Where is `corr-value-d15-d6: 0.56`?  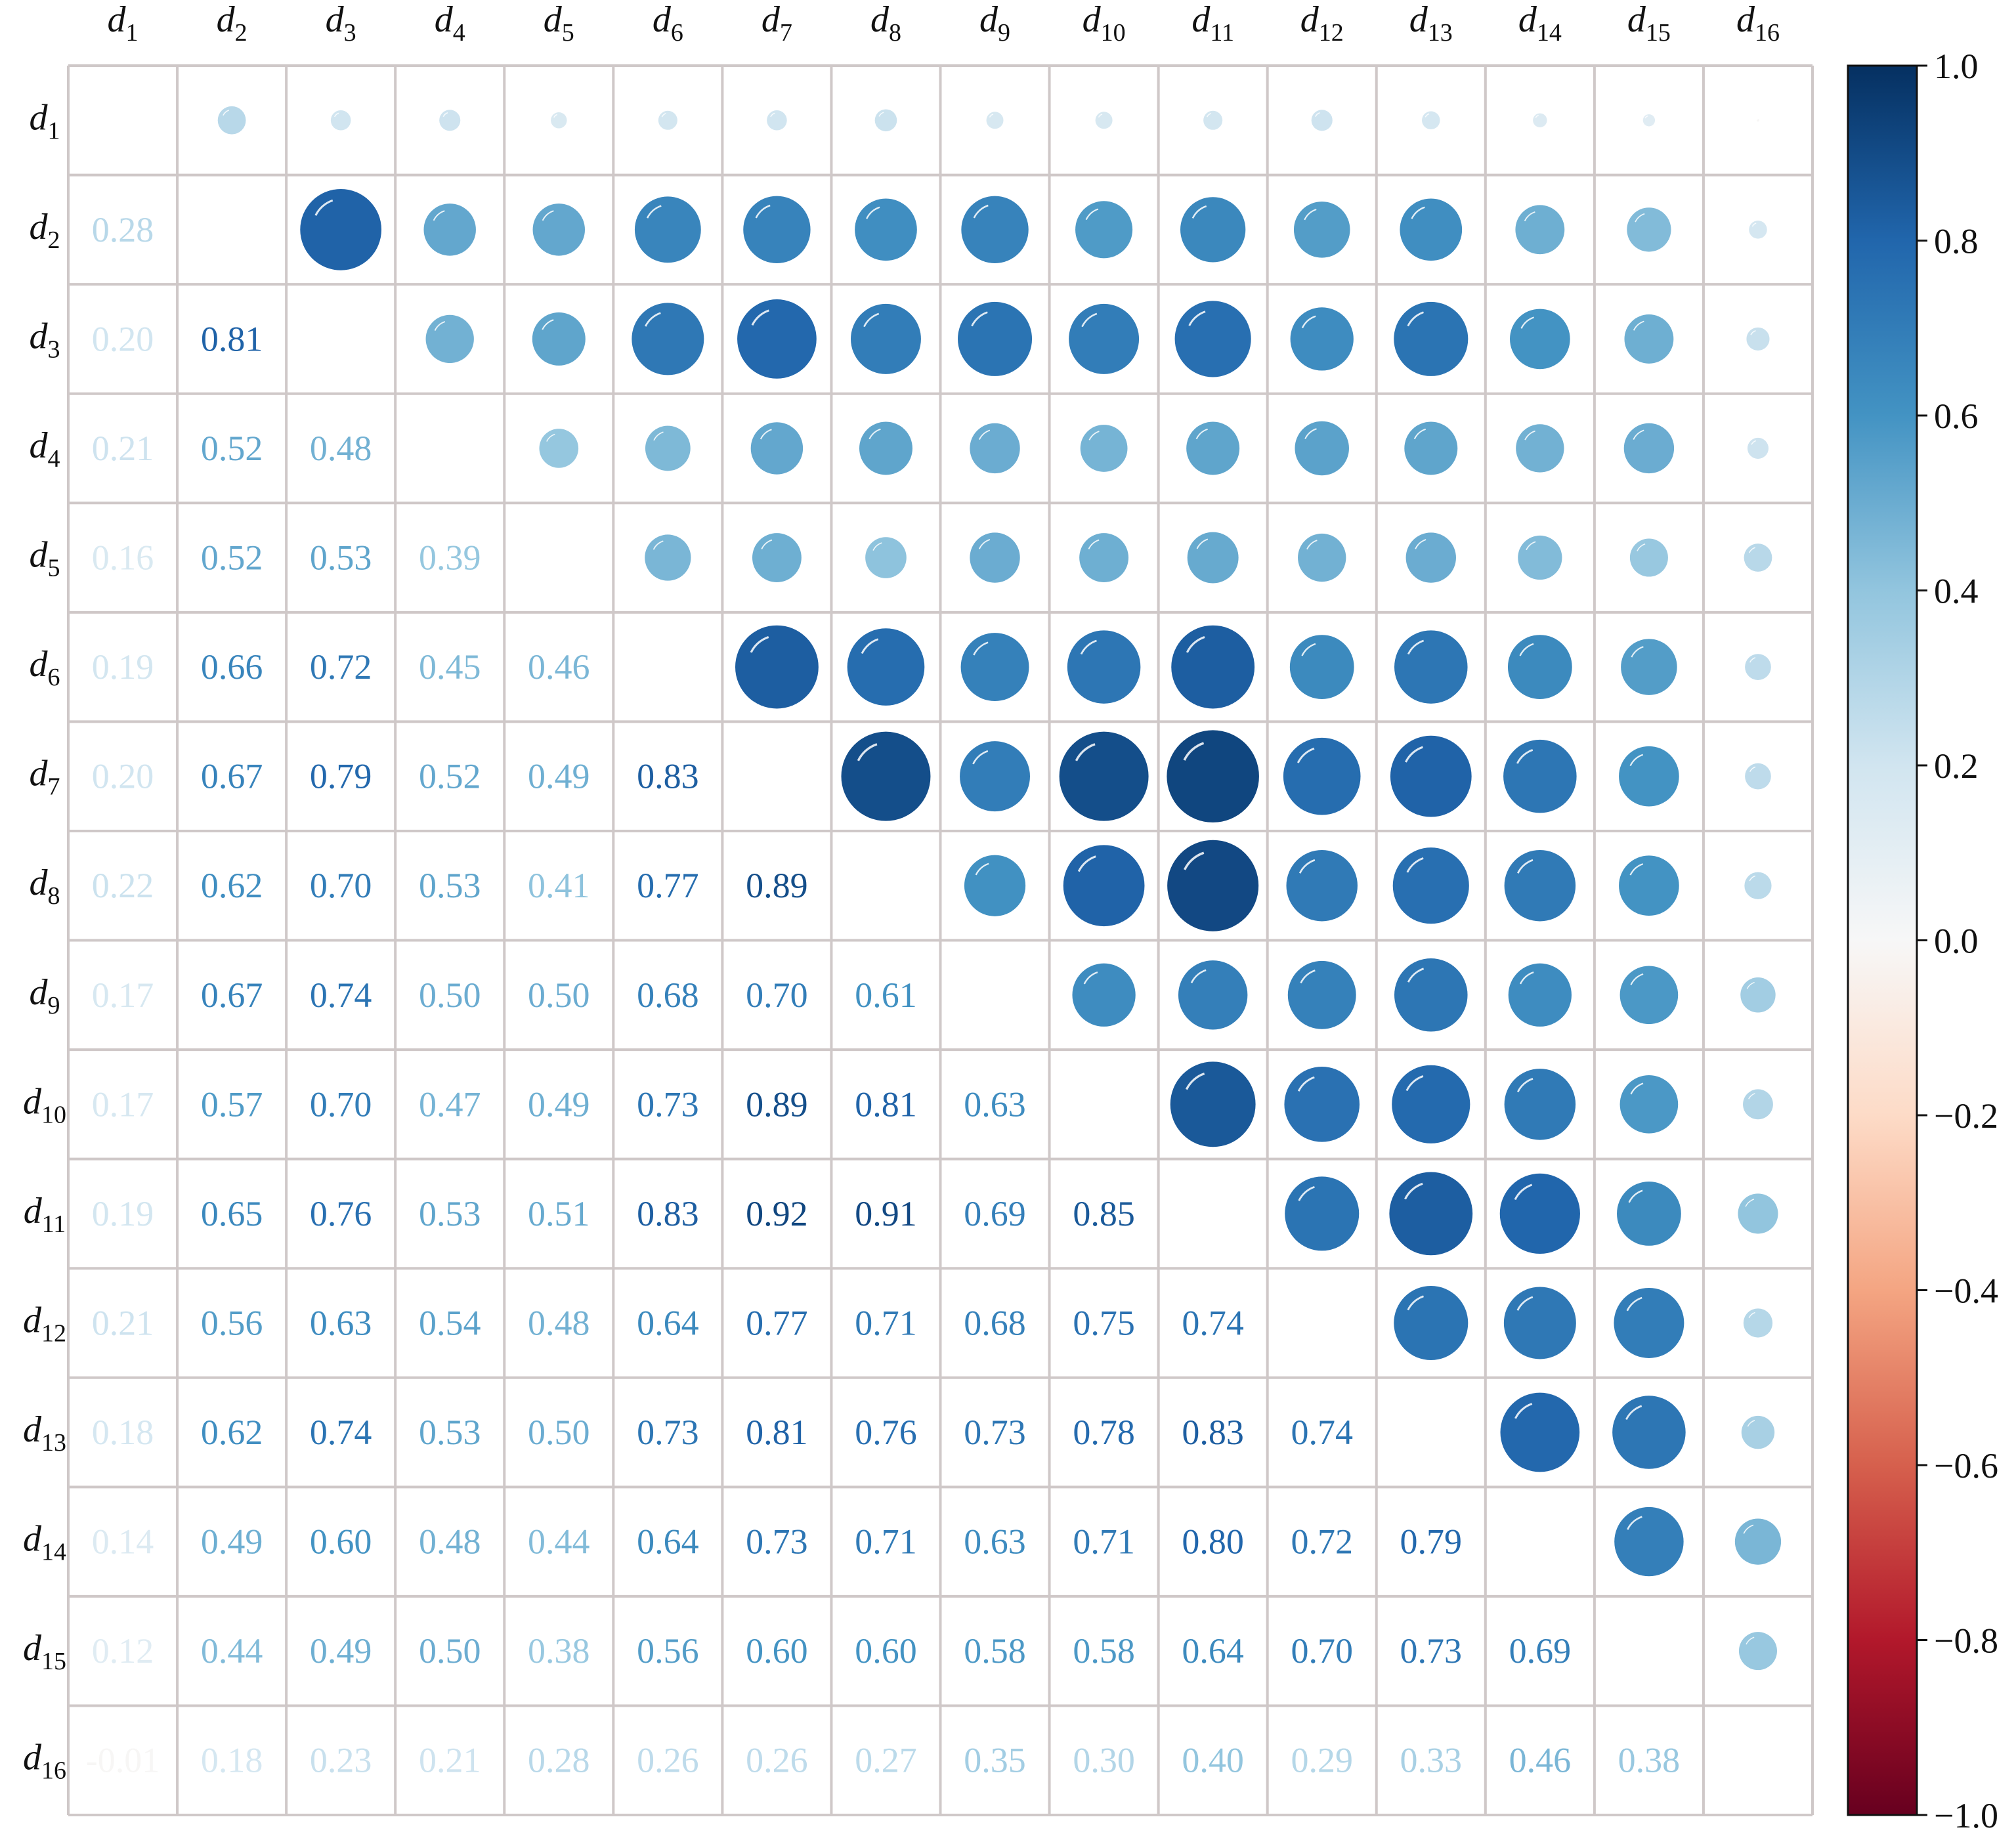
corr-value-d15-d6: 0.56 is located at coordinates (668, 1651).